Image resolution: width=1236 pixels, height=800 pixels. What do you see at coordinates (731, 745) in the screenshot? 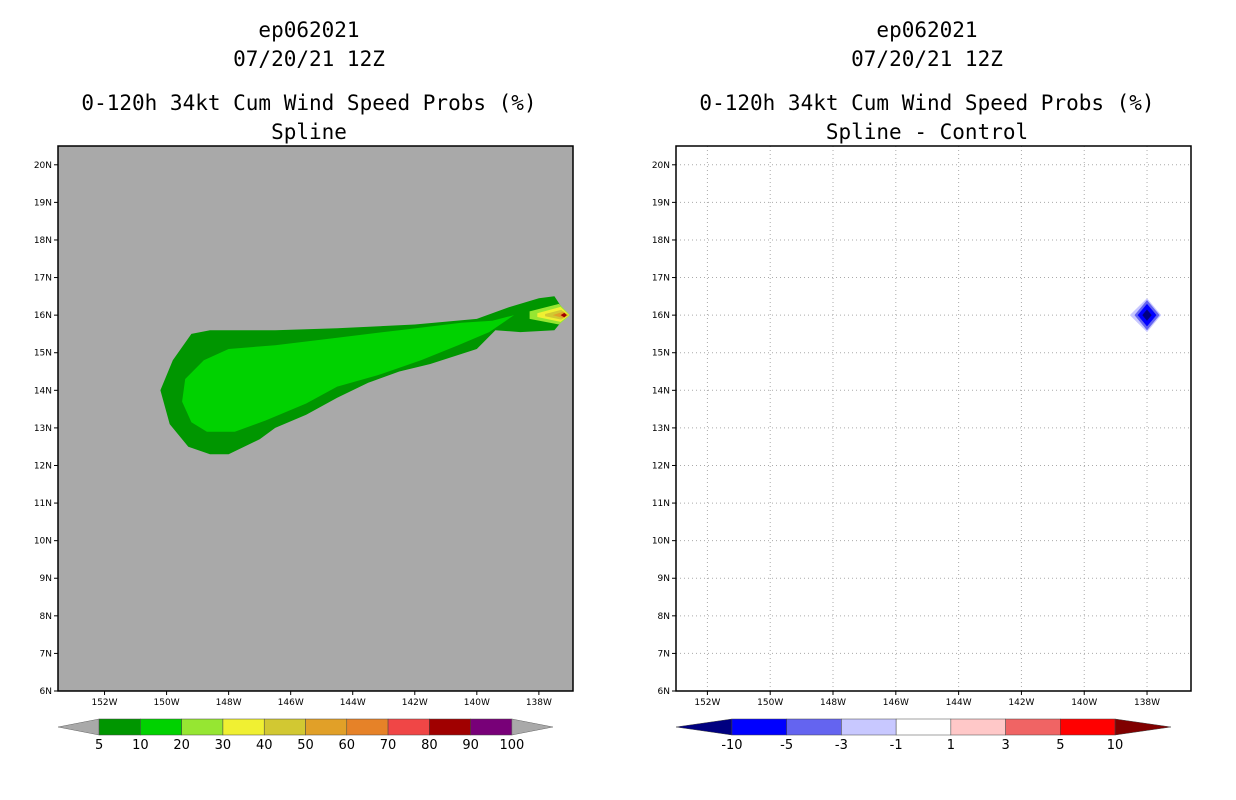
I see `colorbar-label: -10` at bounding box center [731, 745].